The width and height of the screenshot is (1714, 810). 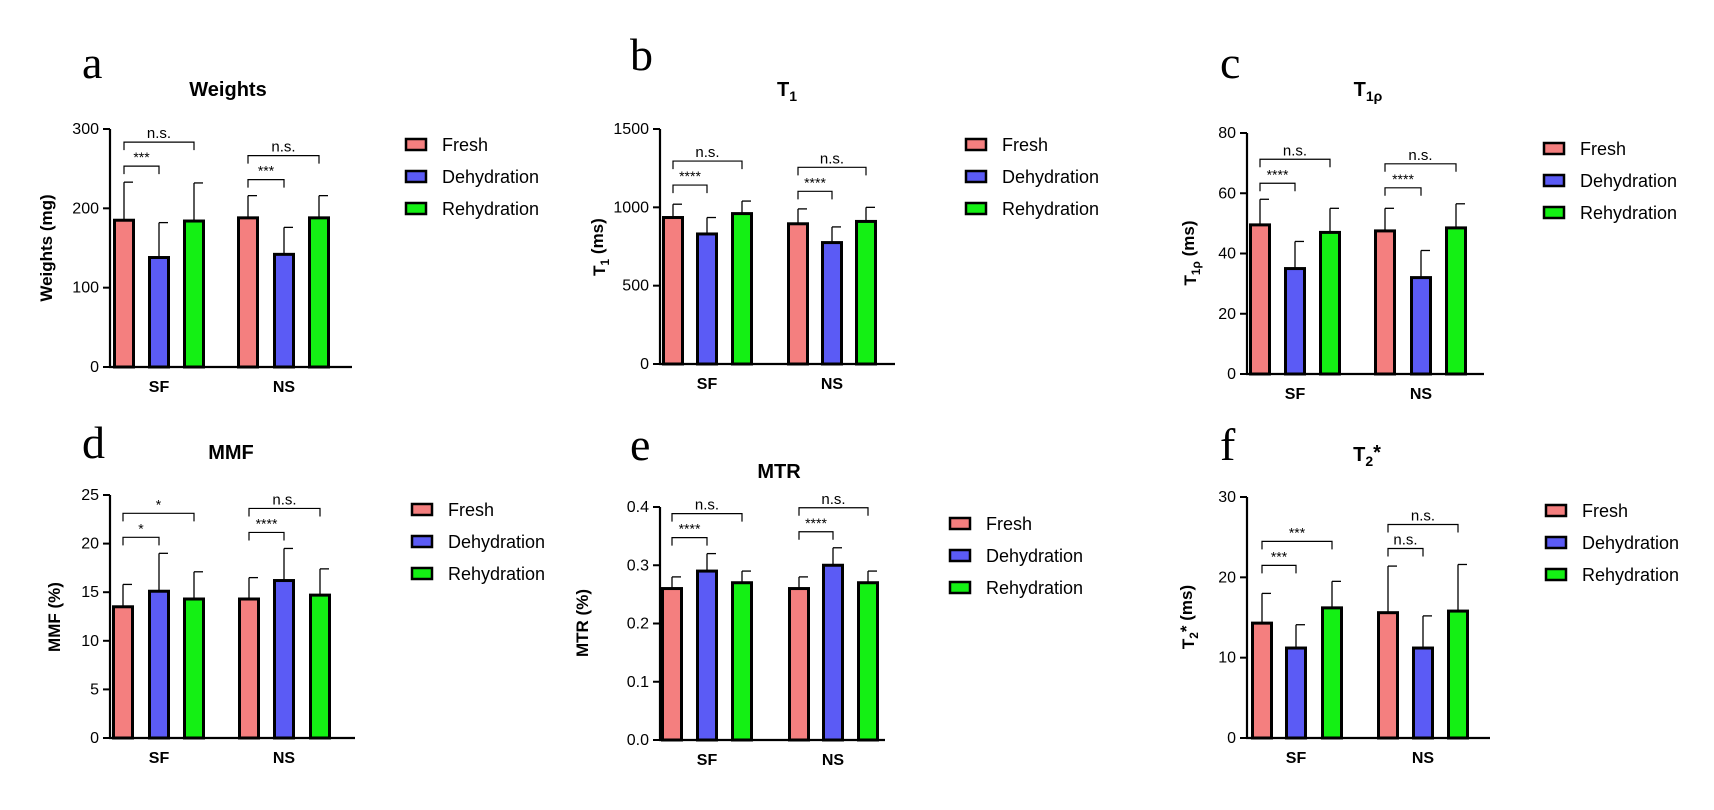 I want to click on y-axis-label-part: (ms), so click(x=1188, y=241).